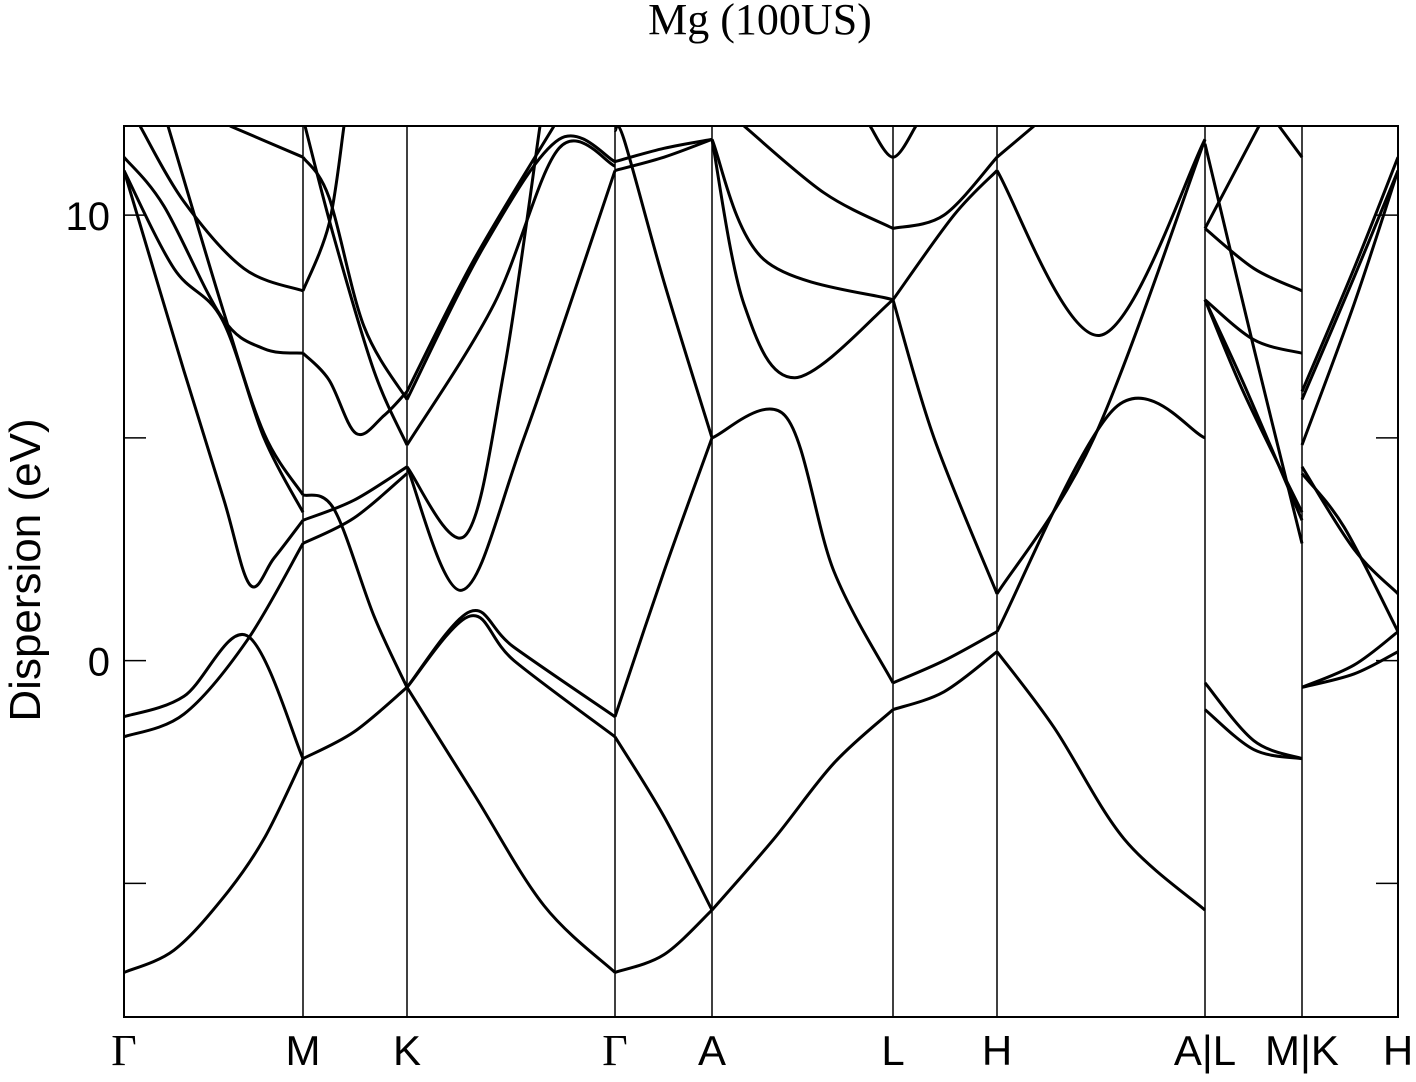 The image size is (1416, 1082). Describe the element at coordinates (892, 1050) in the screenshot. I see `x-tick-label: L` at that location.